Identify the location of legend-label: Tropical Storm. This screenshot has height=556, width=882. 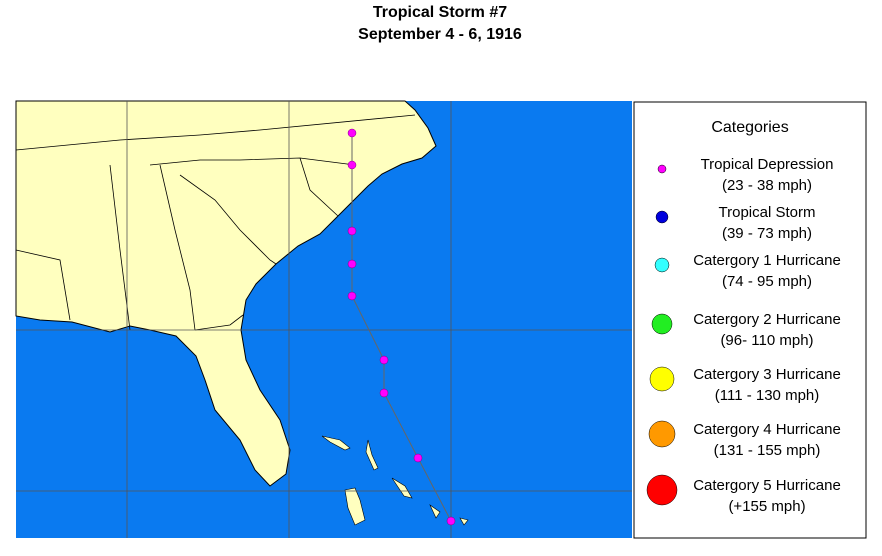
(767, 212).